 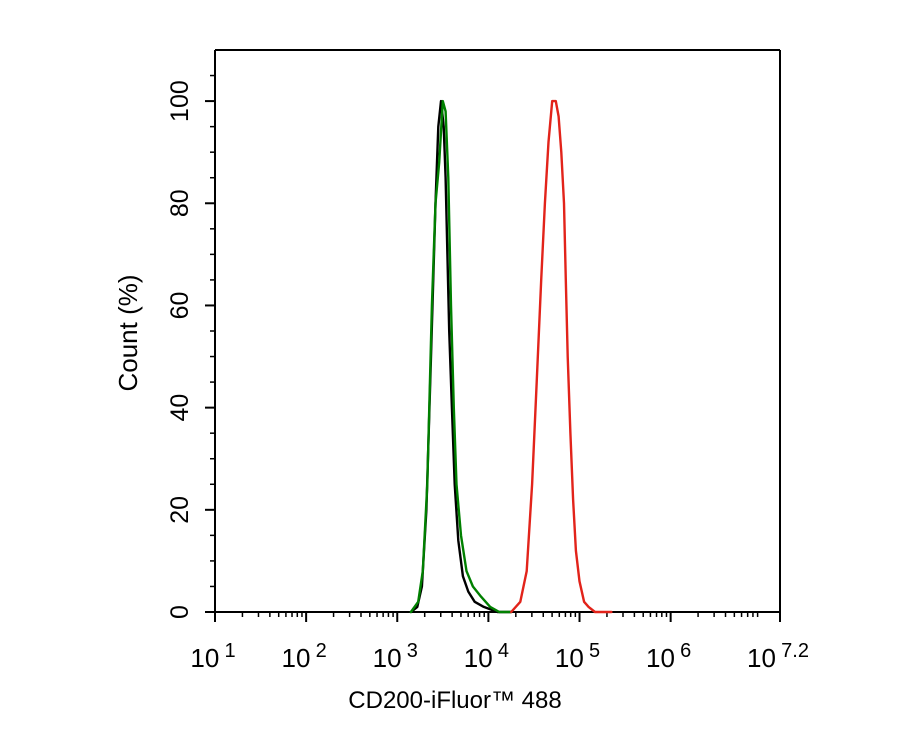 What do you see at coordinates (304, 656) in the screenshot?
I see `x-tick-label: 10 2` at bounding box center [304, 656].